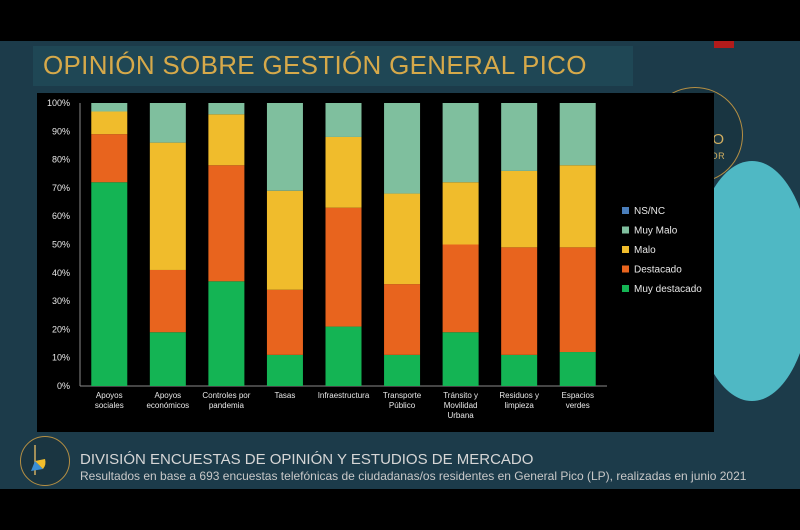  What do you see at coordinates (284, 395) in the screenshot?
I see `x-tick-label: Tasas` at bounding box center [284, 395].